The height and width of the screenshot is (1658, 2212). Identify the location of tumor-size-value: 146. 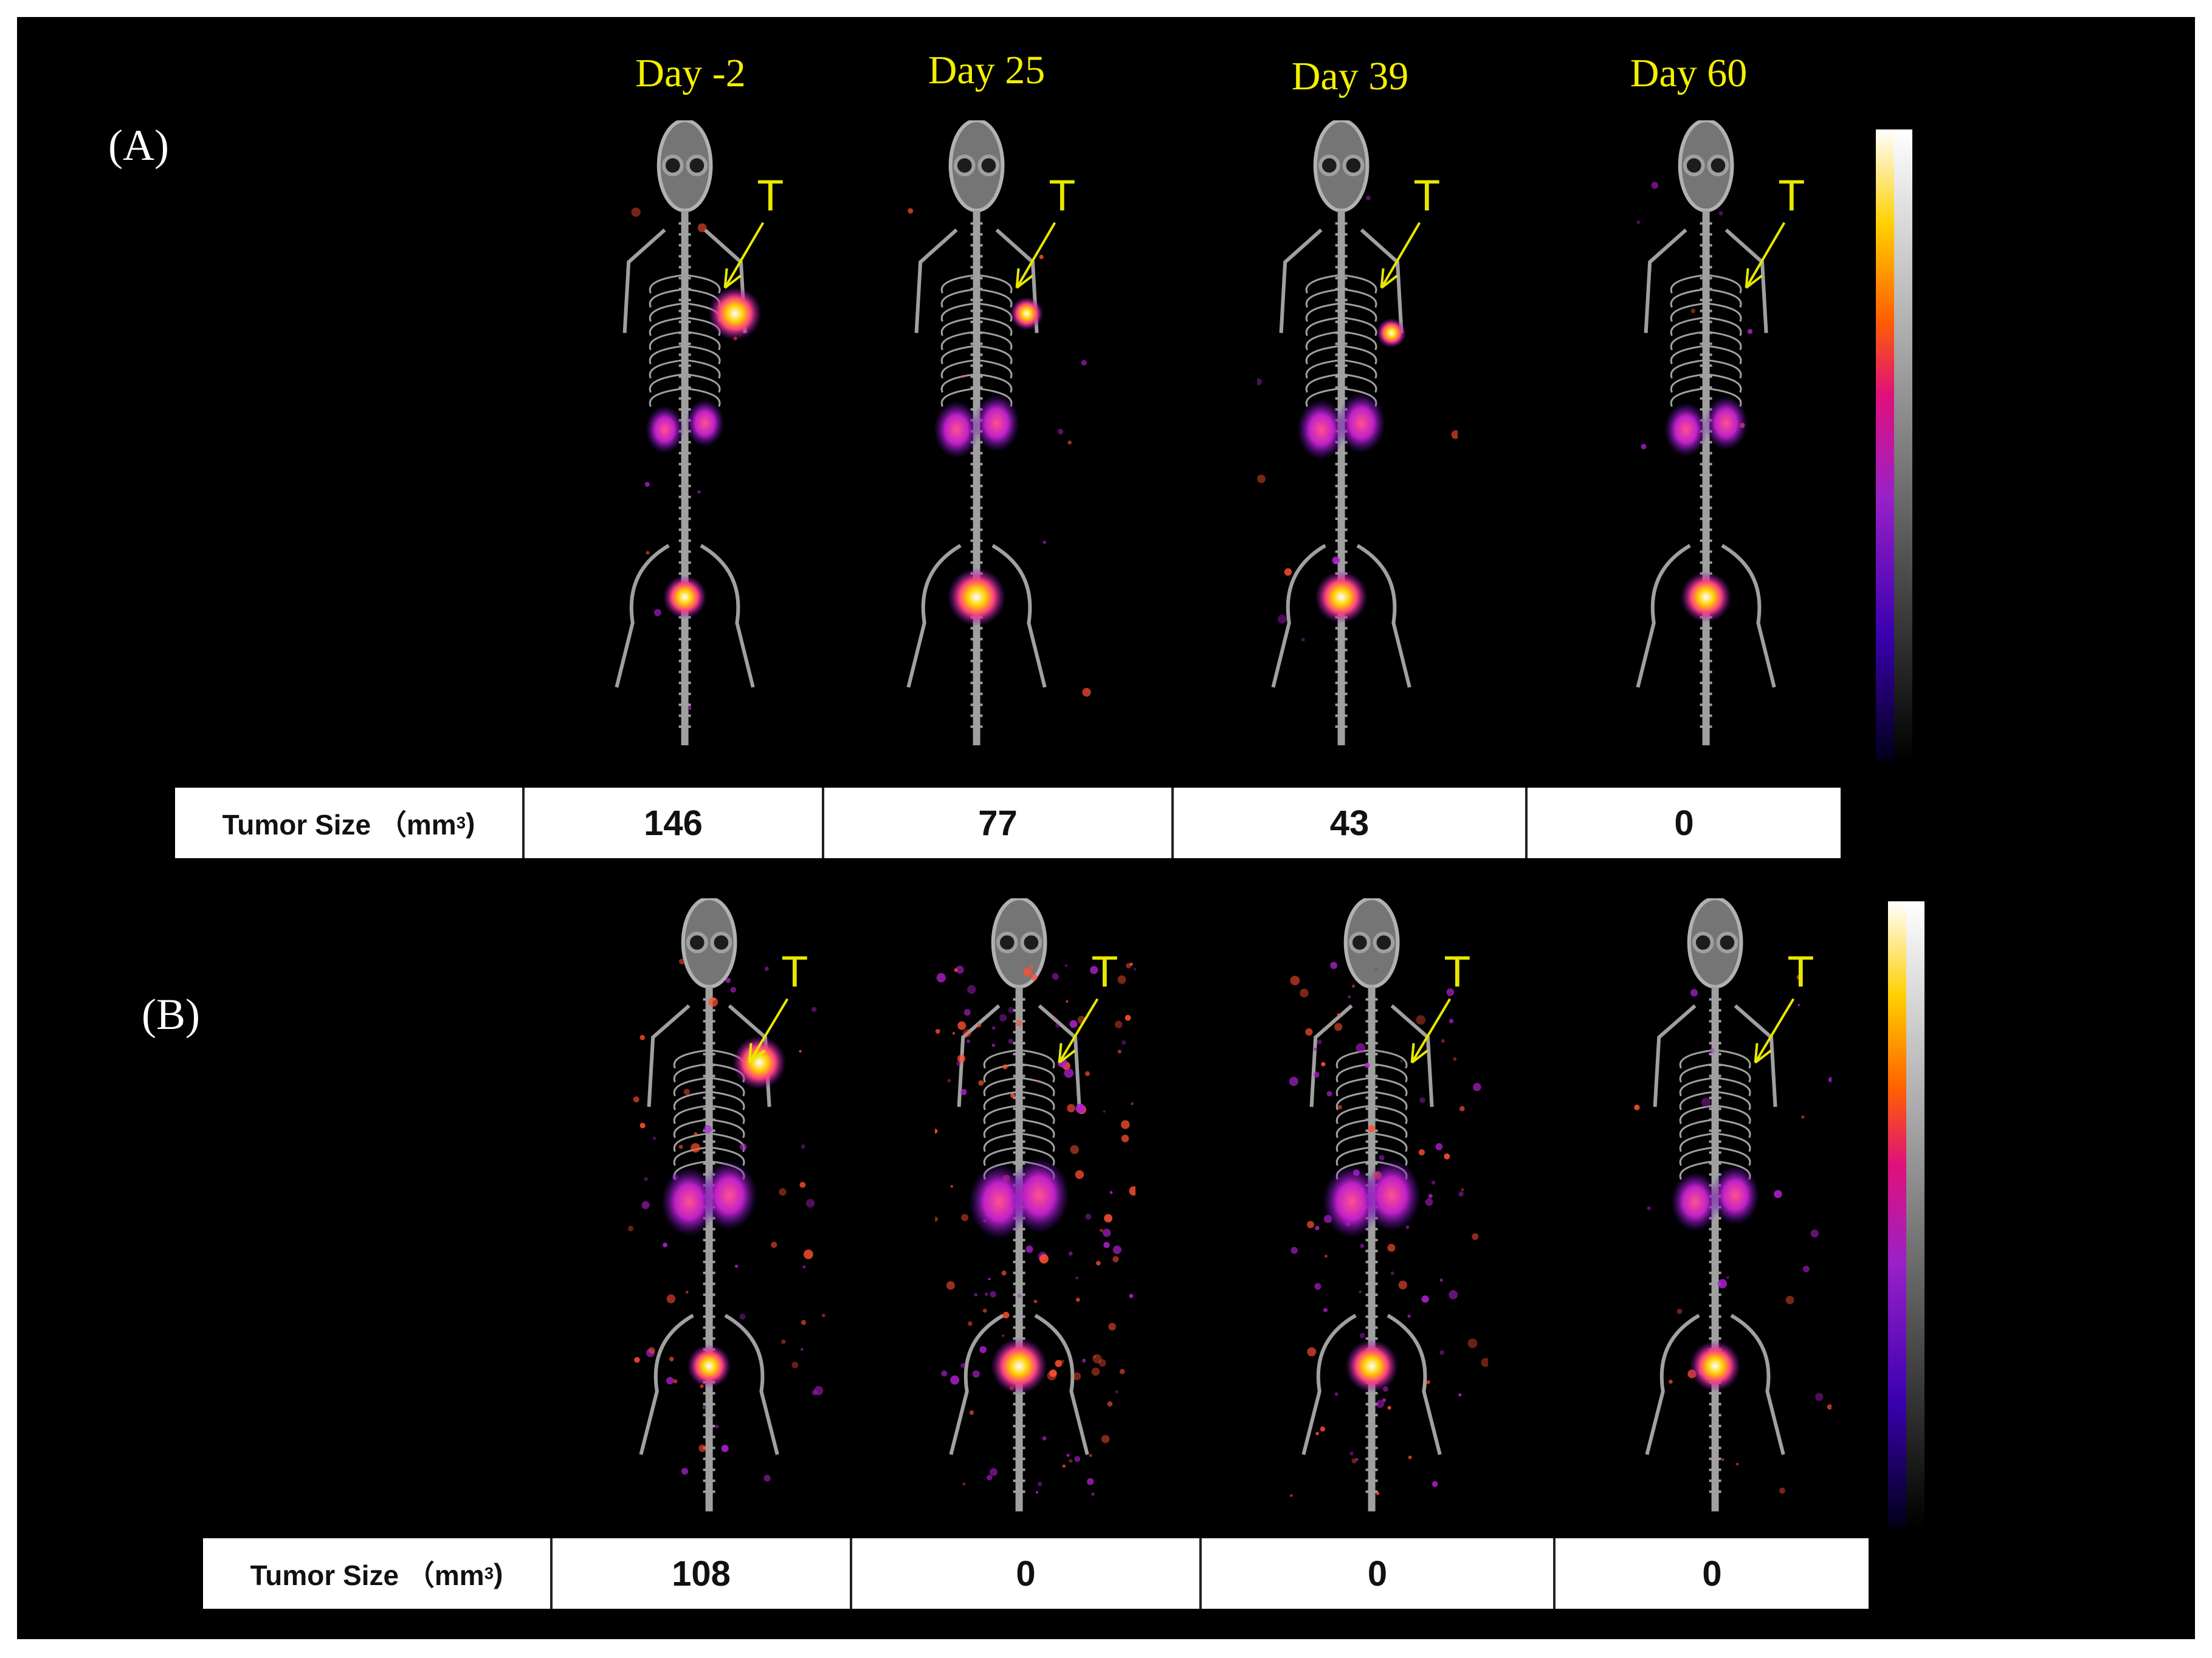
(674, 823).